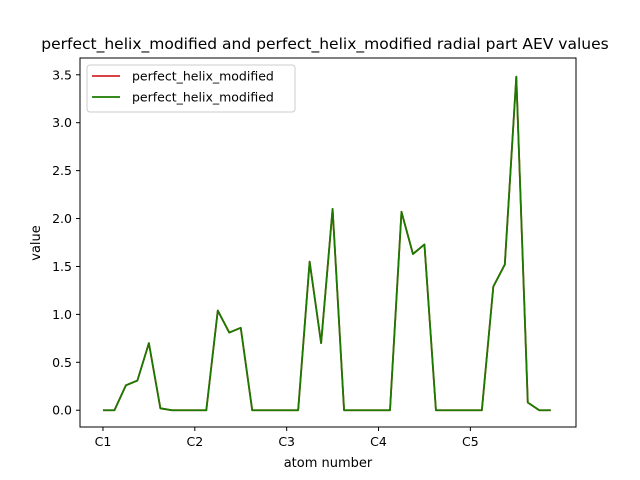 This screenshot has width=640, height=480. What do you see at coordinates (328, 463) in the screenshot?
I see `x-axis-label: atom number` at bounding box center [328, 463].